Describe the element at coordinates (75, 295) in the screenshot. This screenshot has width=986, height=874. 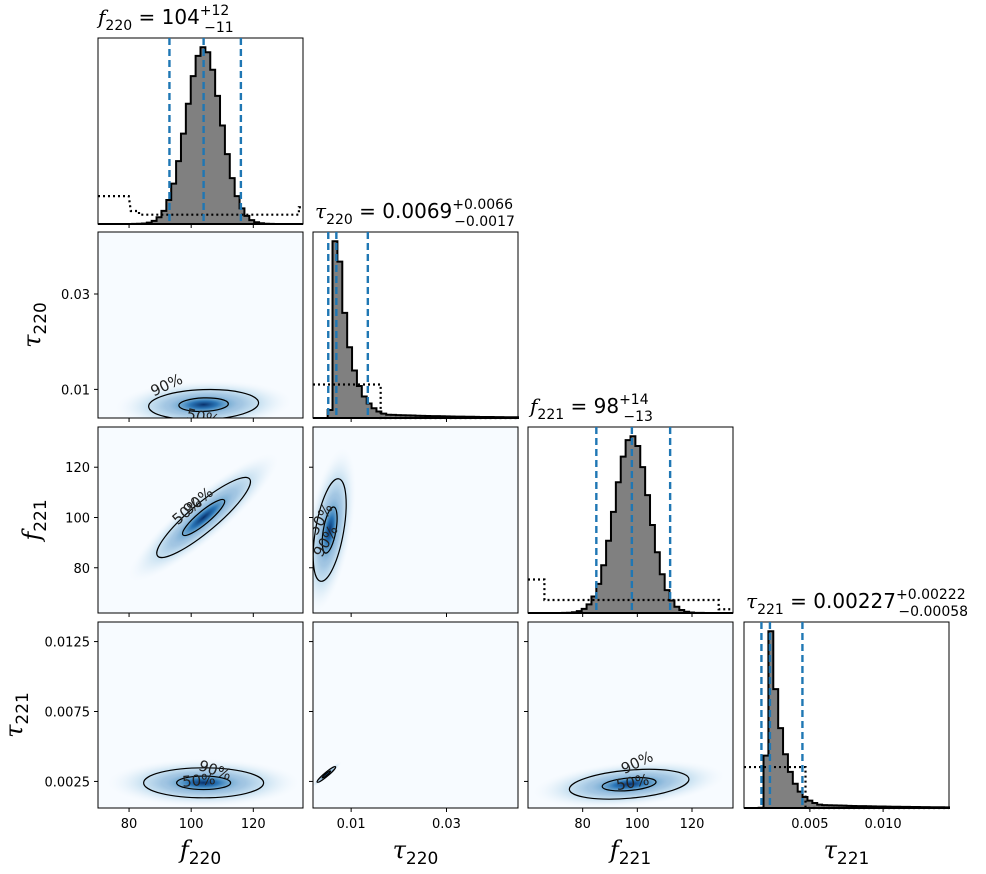
I see `y-tick-label-1: 0.03` at that location.